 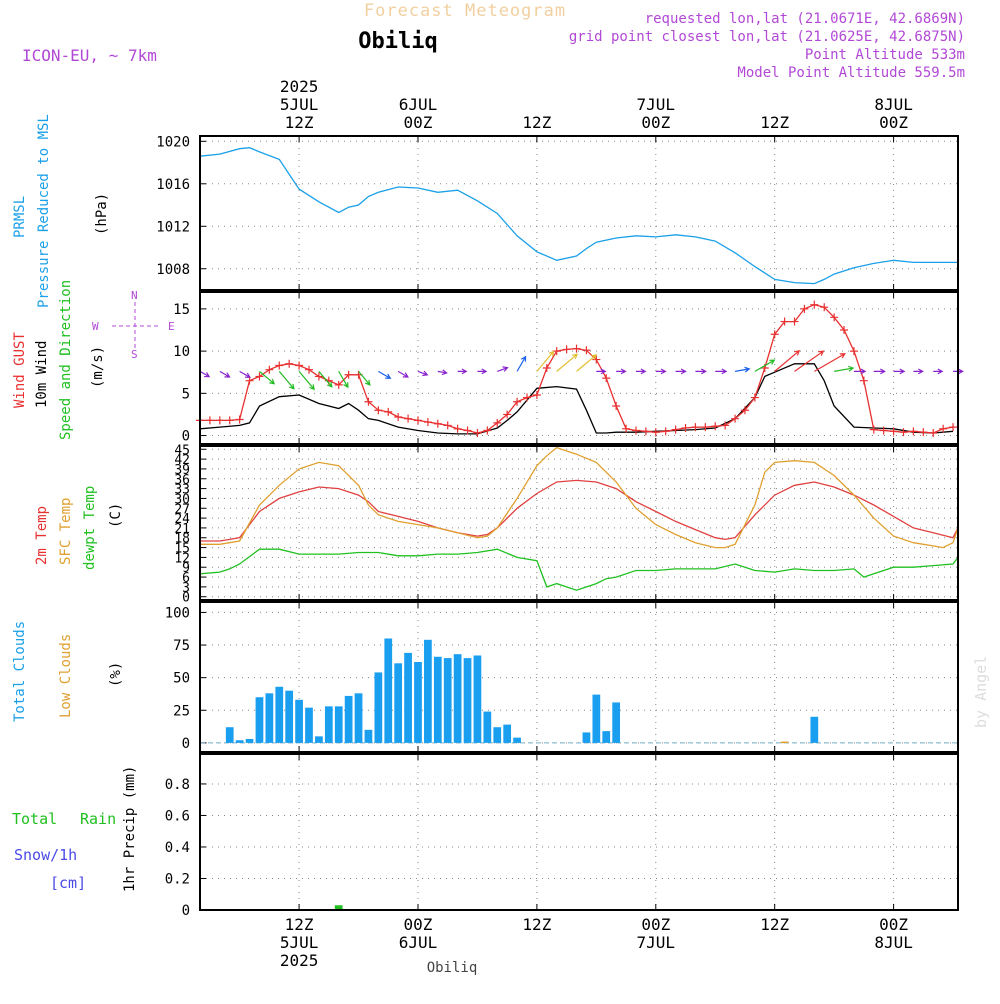 I want to click on cloud-labels: Total Clouds Low Clouds (%), so click(x=68, y=671).